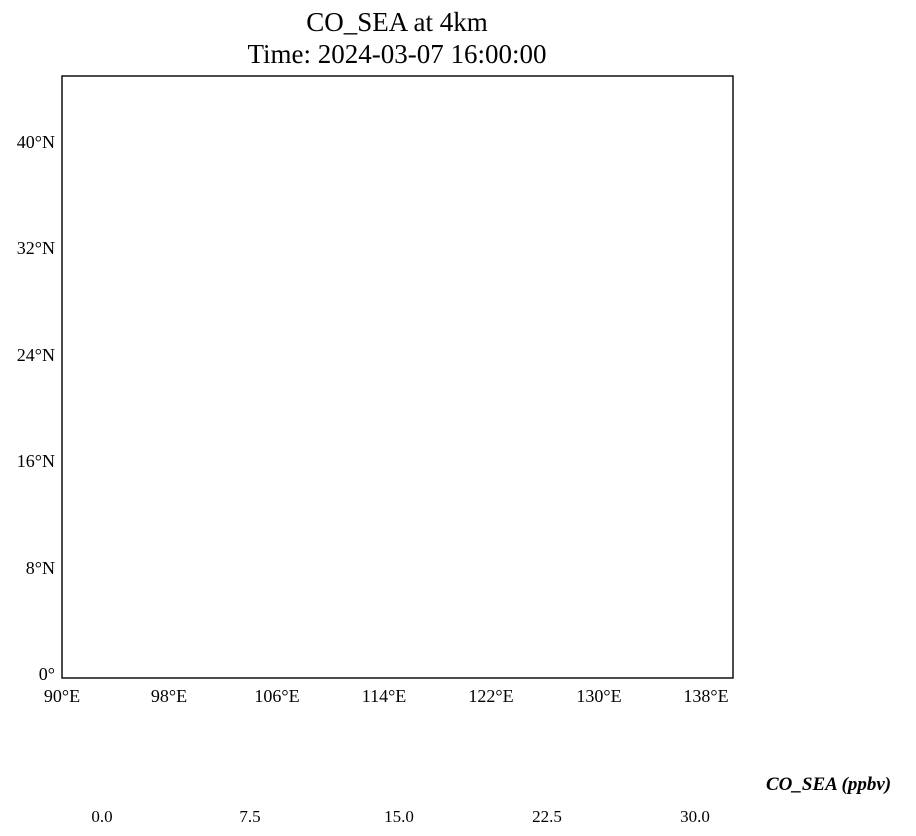  Describe the element at coordinates (828, 784) in the screenshot. I see `colorbar-label: CO_SEA (ppbv)` at that location.